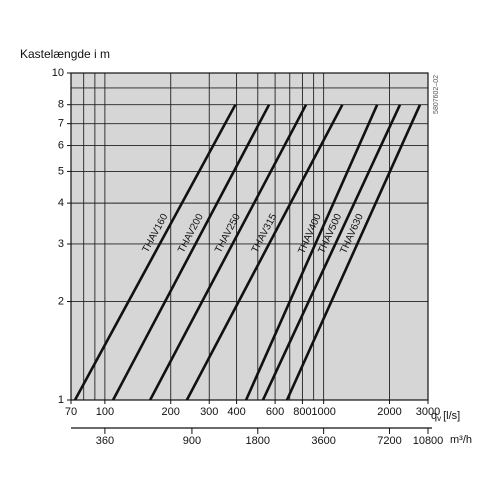  Describe the element at coordinates (65, 54) in the screenshot. I see `y-axis-label: Kastelængde i m` at that location.